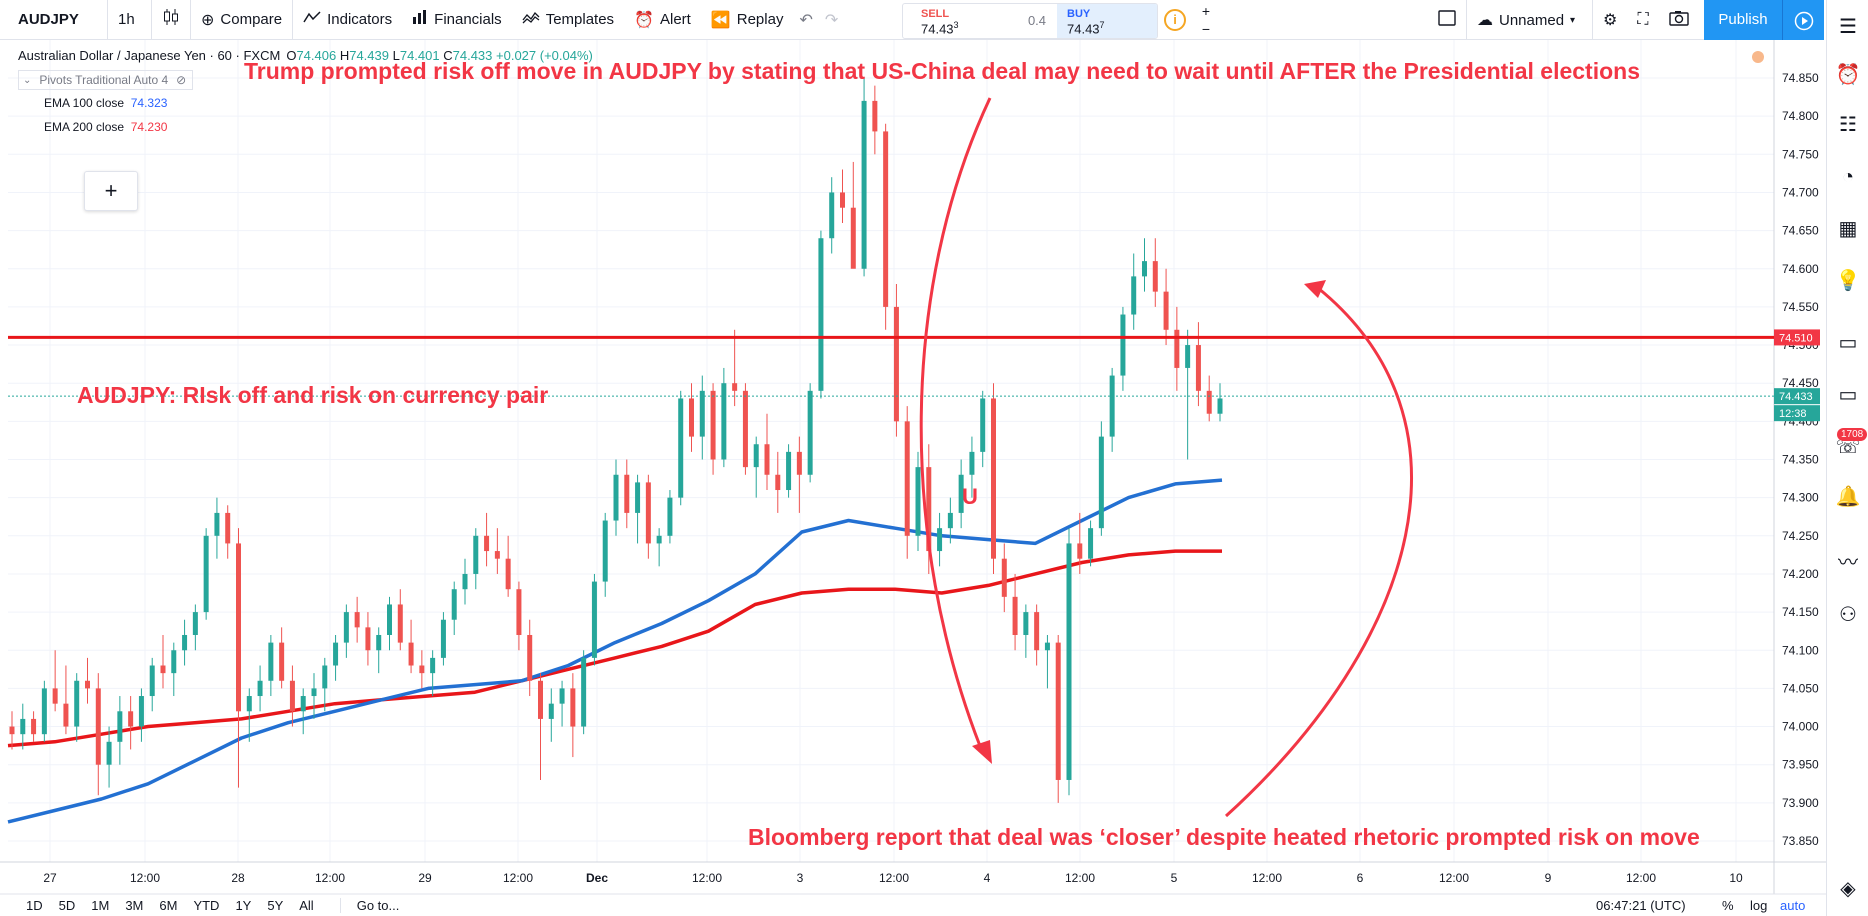 This screenshot has width=1868, height=916. I want to click on chart-style-button, so click(171, 20).